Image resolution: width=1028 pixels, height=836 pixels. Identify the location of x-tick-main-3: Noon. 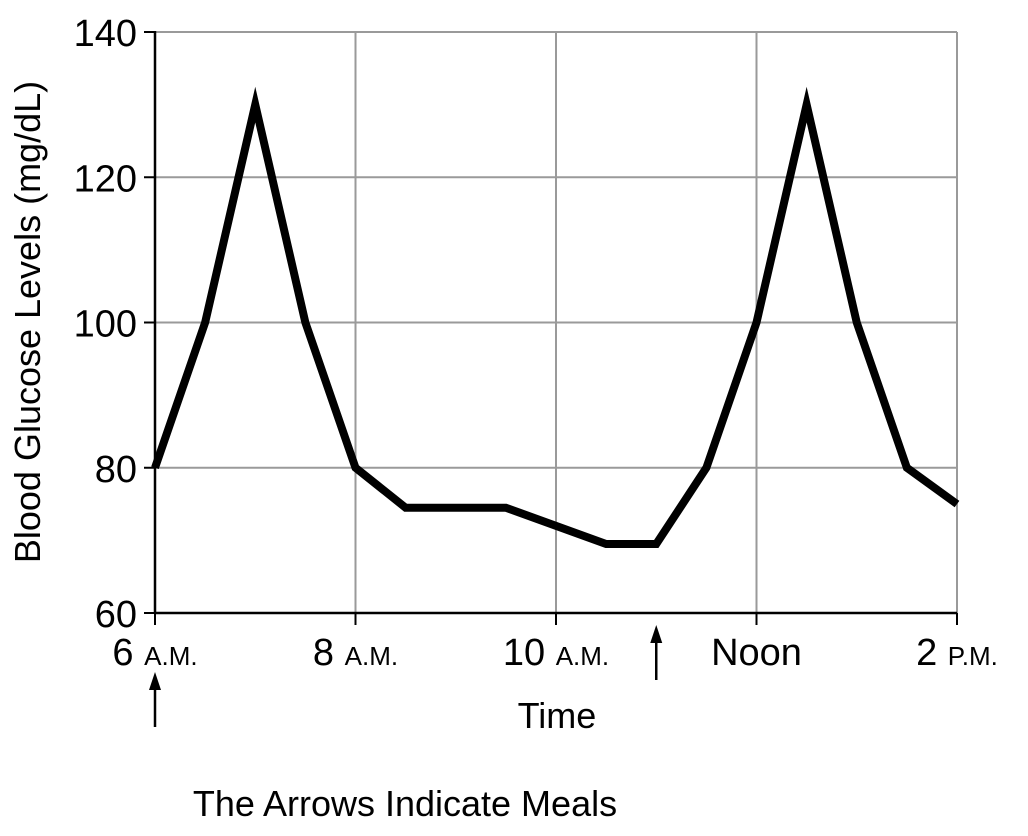
(756, 653).